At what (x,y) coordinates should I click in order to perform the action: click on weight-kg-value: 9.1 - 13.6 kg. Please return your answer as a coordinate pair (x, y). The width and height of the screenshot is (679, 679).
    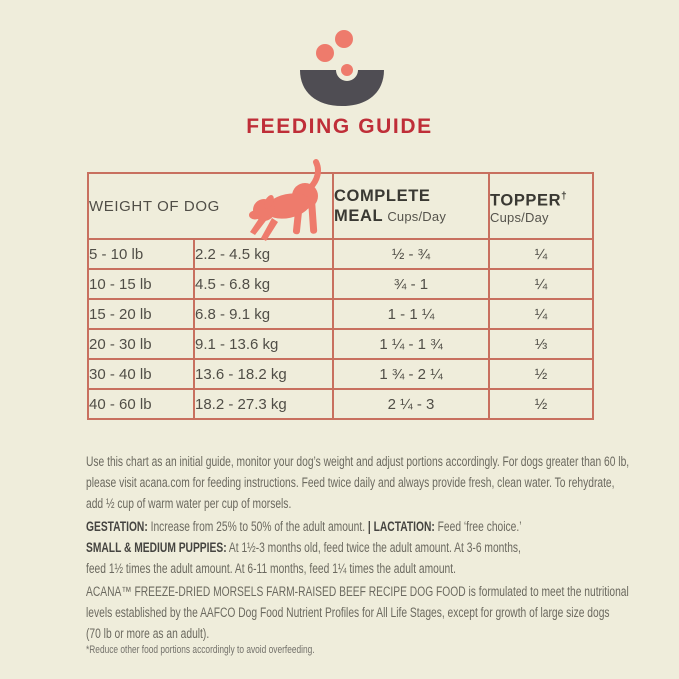
    Looking at the image, I should click on (263, 344).